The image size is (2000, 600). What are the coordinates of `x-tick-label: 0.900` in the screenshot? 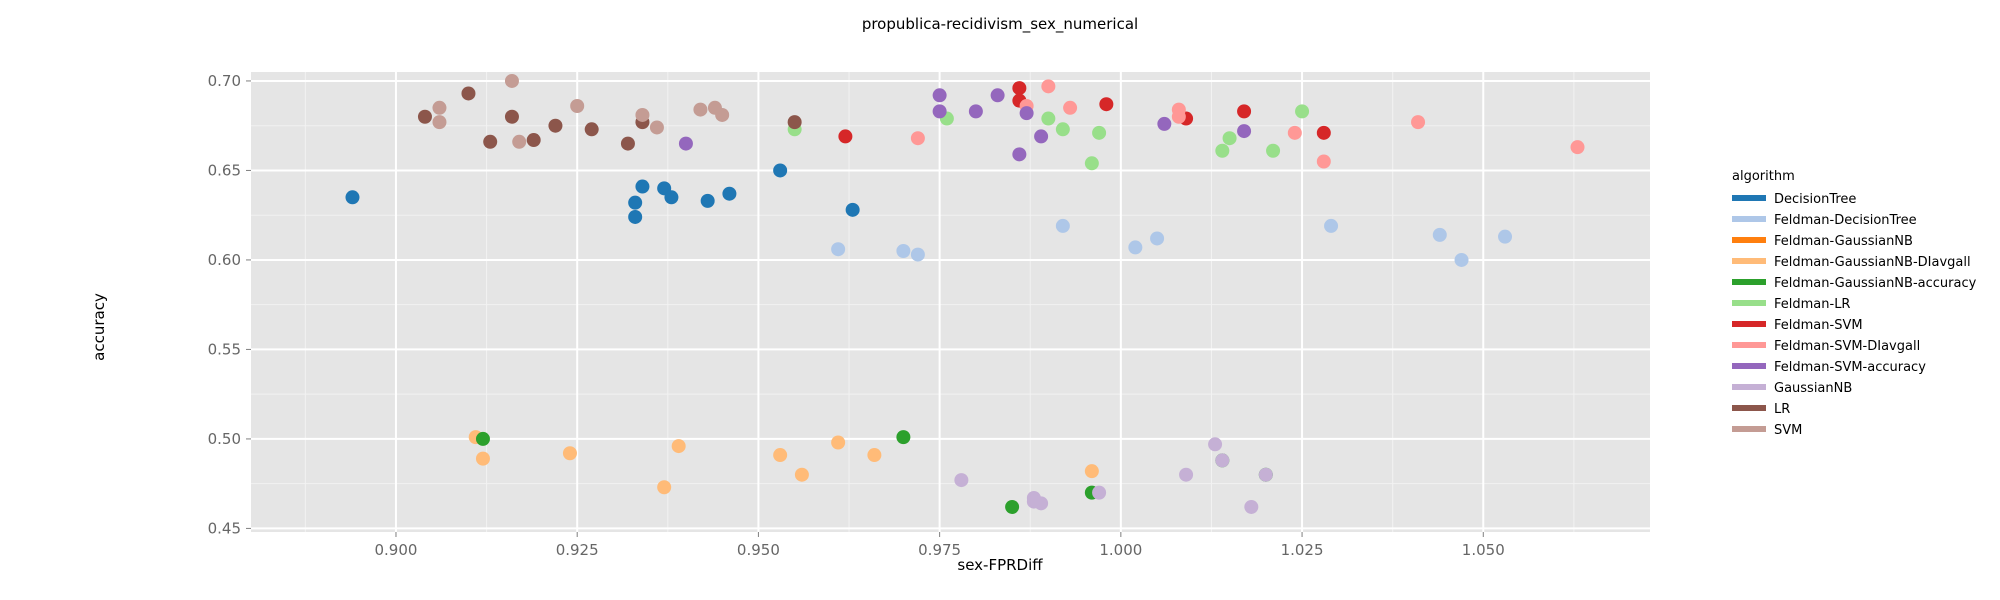 It's located at (395, 550).